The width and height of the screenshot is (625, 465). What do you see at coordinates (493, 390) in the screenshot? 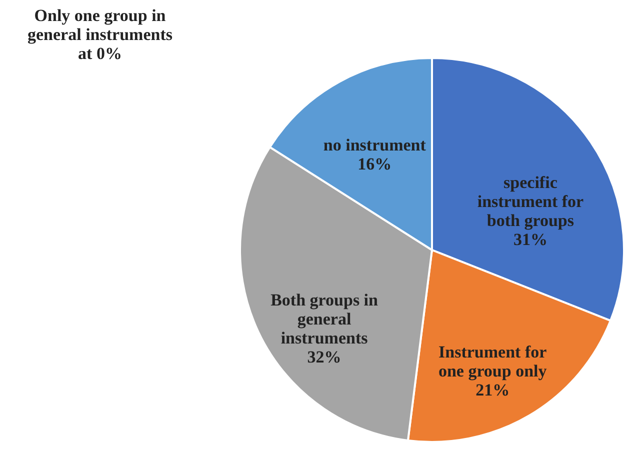
I see `data-label: 21%` at bounding box center [493, 390].